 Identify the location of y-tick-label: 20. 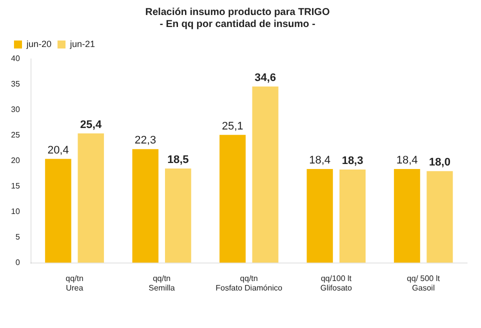
(15, 161).